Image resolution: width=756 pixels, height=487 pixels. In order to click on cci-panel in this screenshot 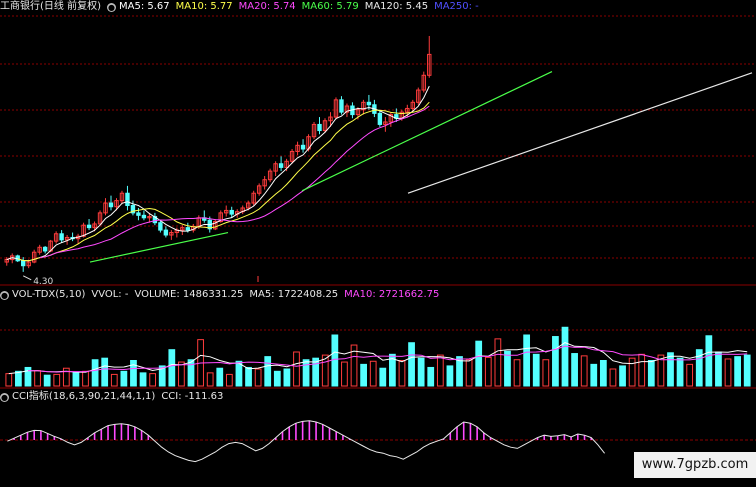, I will do `click(378, 441)`.